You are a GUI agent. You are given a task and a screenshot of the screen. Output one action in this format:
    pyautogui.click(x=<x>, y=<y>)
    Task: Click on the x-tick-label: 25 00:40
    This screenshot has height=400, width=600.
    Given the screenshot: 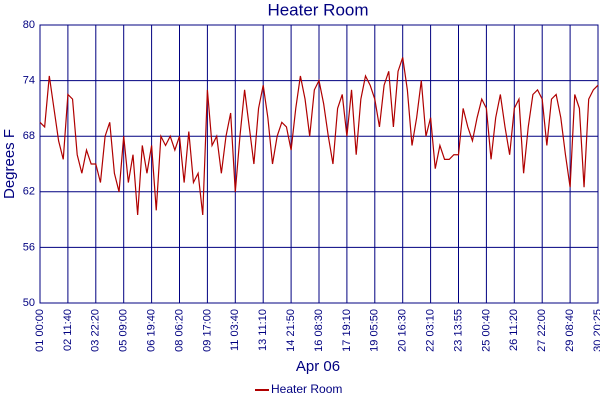 What is the action you would take?
    pyautogui.click(x=486, y=330)
    